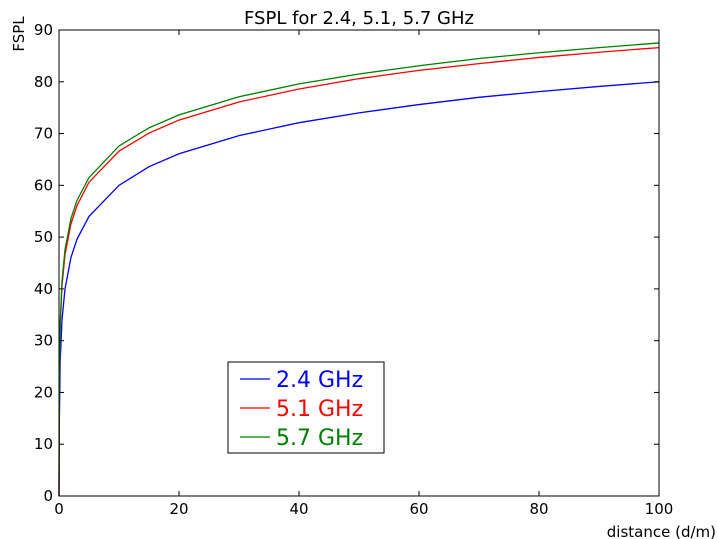  What do you see at coordinates (43, 289) in the screenshot?
I see `y-tick-label: 40` at bounding box center [43, 289].